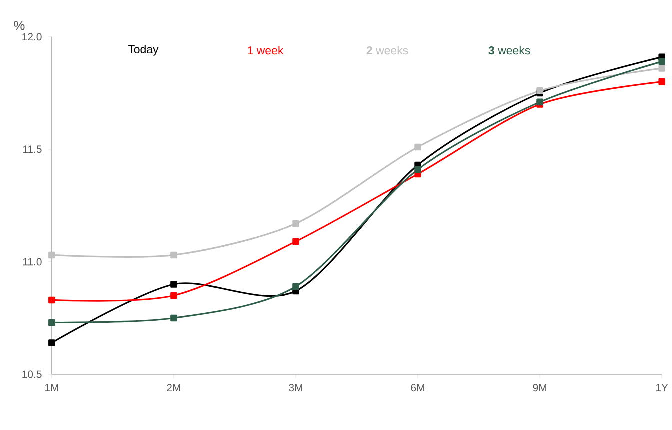 The height and width of the screenshot is (430, 672). What do you see at coordinates (32, 149) in the screenshot?
I see `y-tick-label: 11.5` at bounding box center [32, 149].